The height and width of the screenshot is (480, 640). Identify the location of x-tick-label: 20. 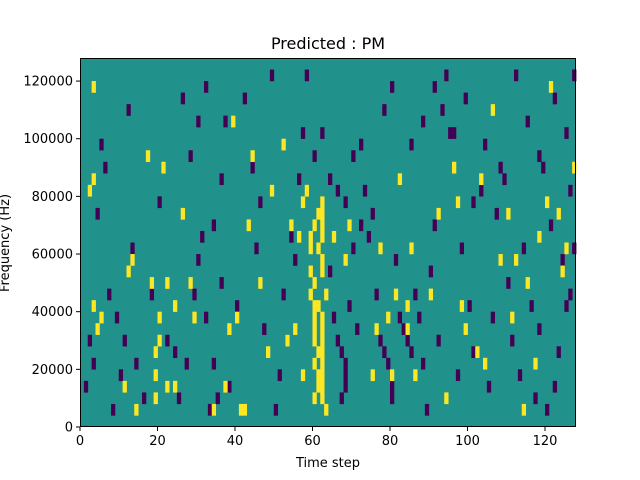
(157, 441).